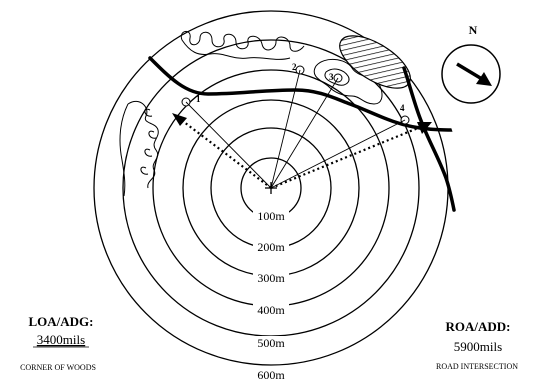 This screenshot has height=383, width=533. I want to click on ring-label-600m: 600m, so click(271, 375).